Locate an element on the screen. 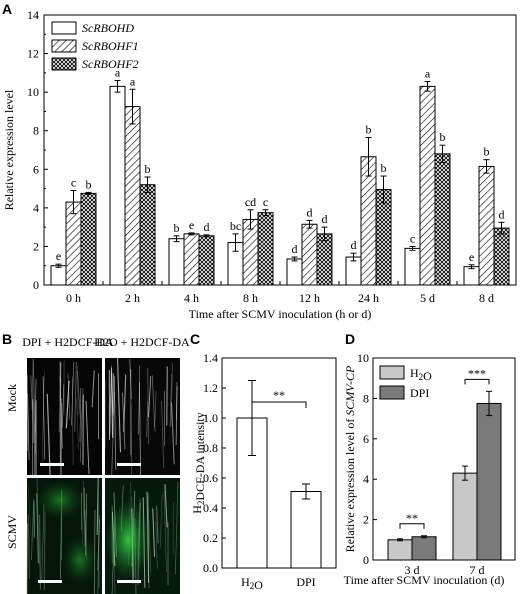  x-tick-label: DPI is located at coordinates (305, 582).